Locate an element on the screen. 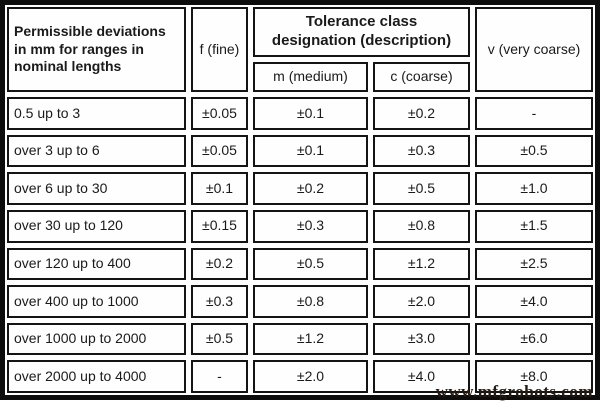  watermark-url: www.mfgrobots.com is located at coordinates (514, 391).